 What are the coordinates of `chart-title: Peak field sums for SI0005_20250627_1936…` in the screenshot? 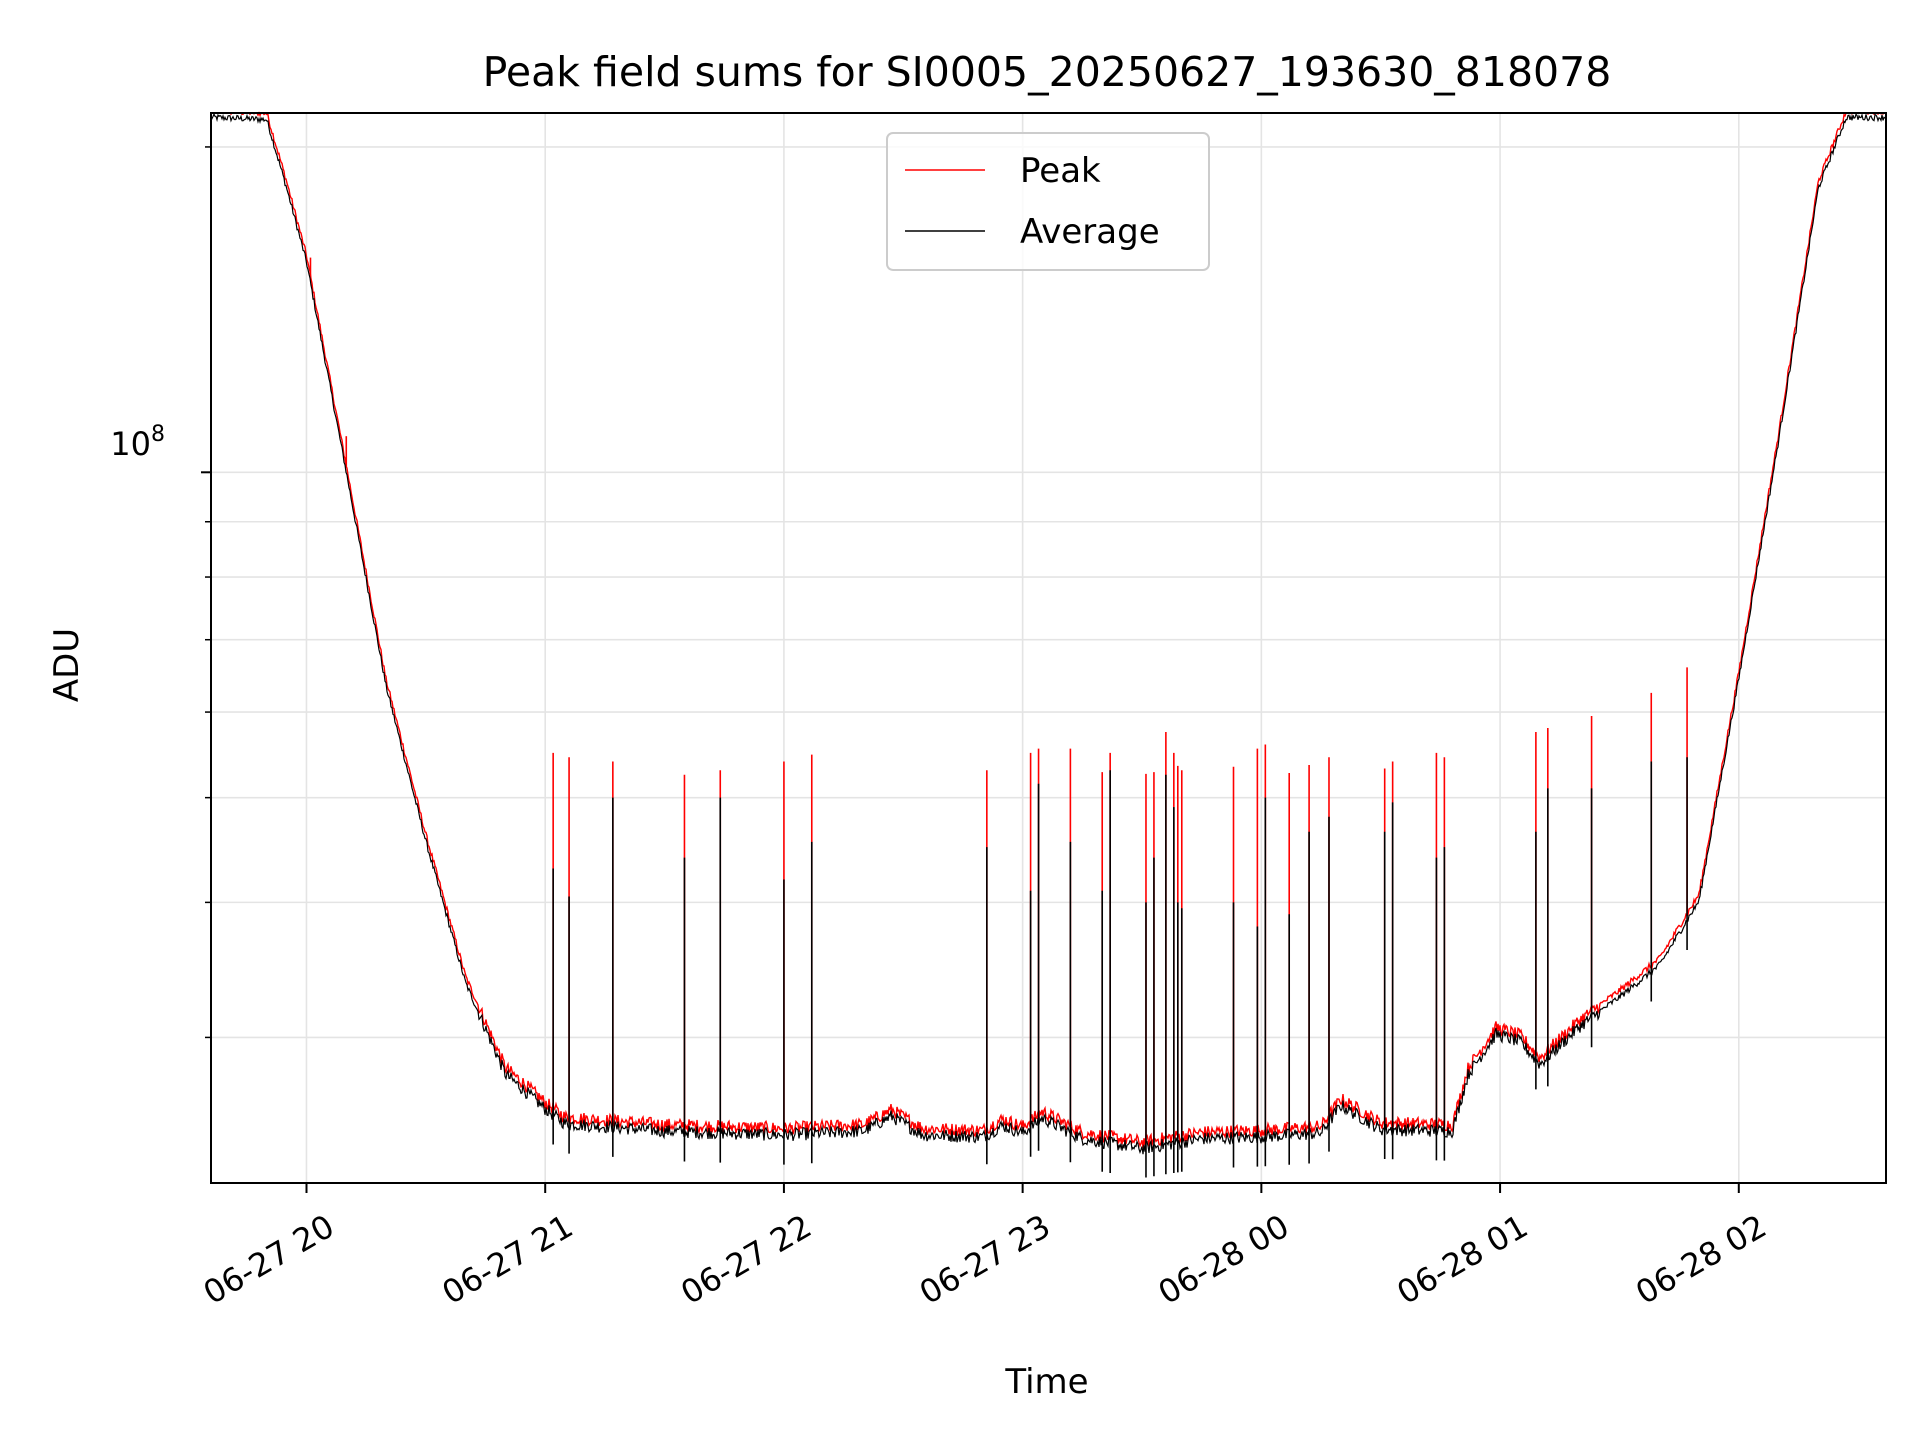 It's located at (1047, 72).